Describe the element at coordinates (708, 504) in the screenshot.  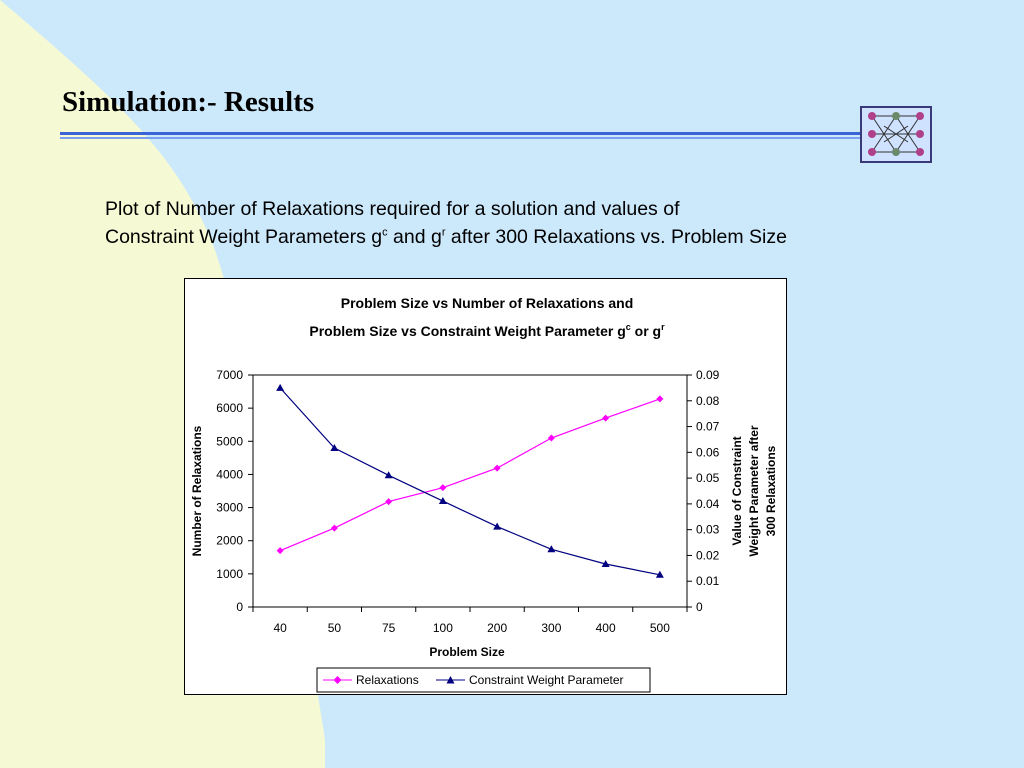
I see `right-tick-label: 0.04` at that location.